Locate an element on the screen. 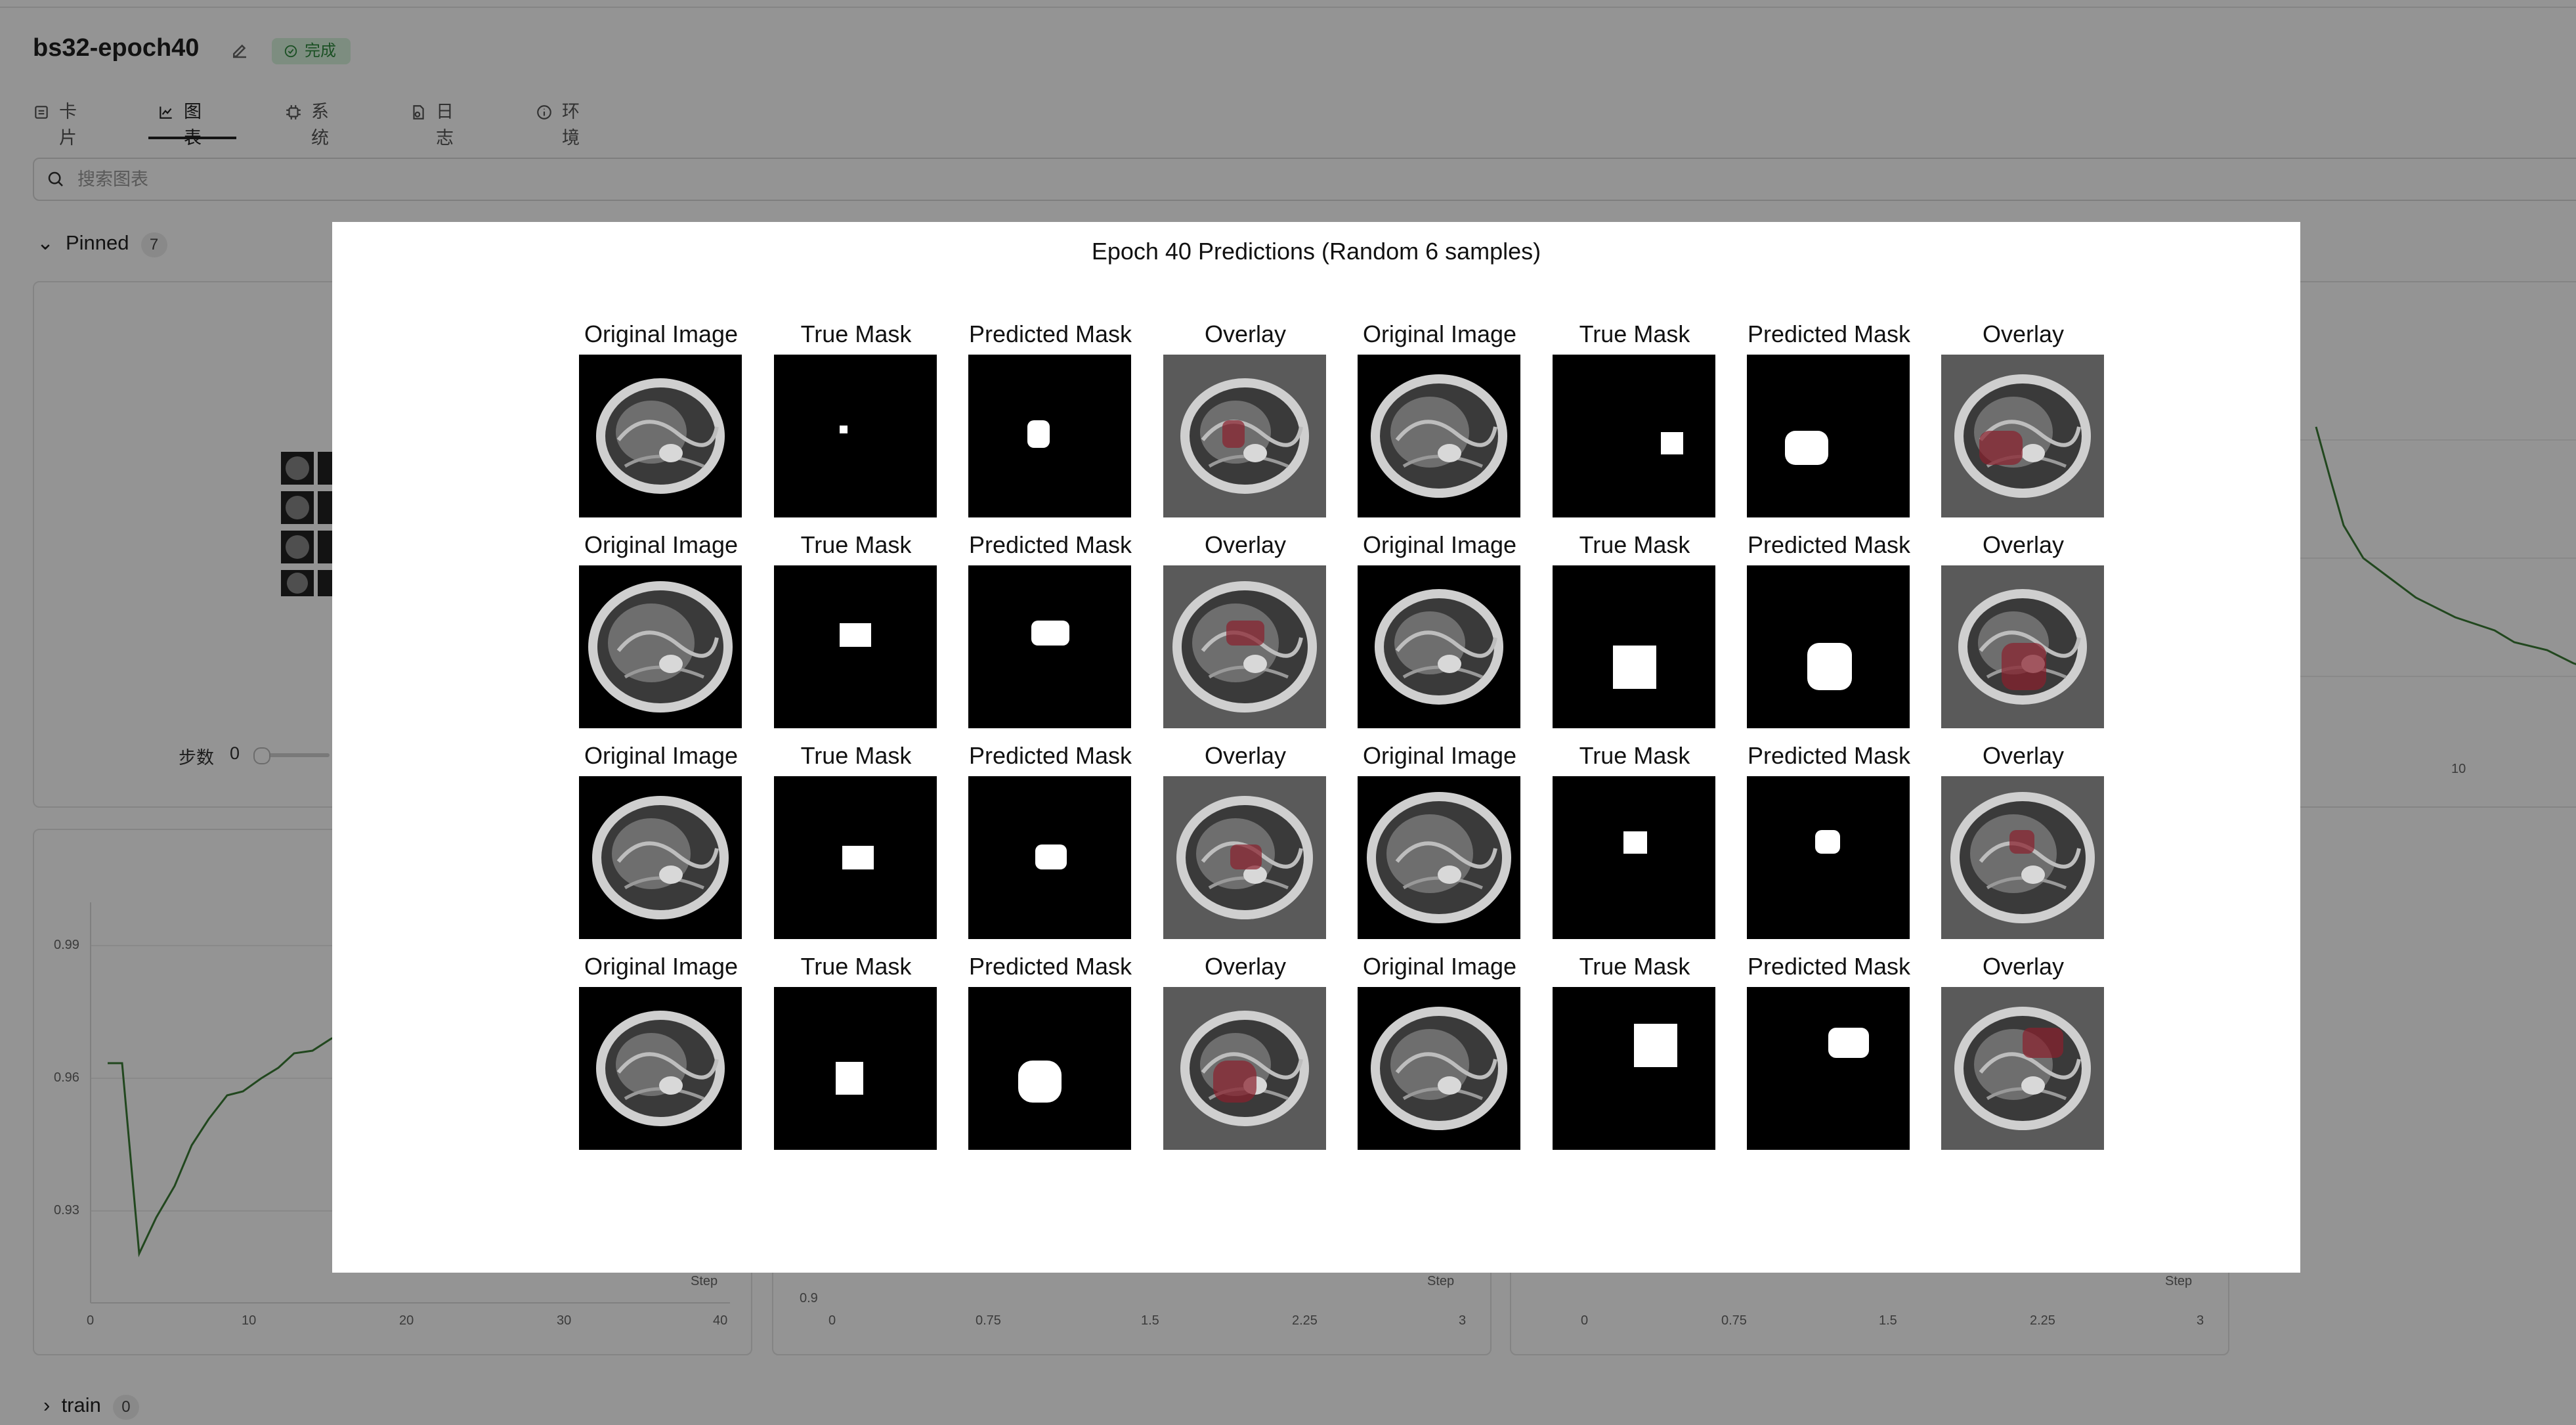 Image resolution: width=2576 pixels, height=1425 pixels. pinned-label: Pinned is located at coordinates (97, 242).